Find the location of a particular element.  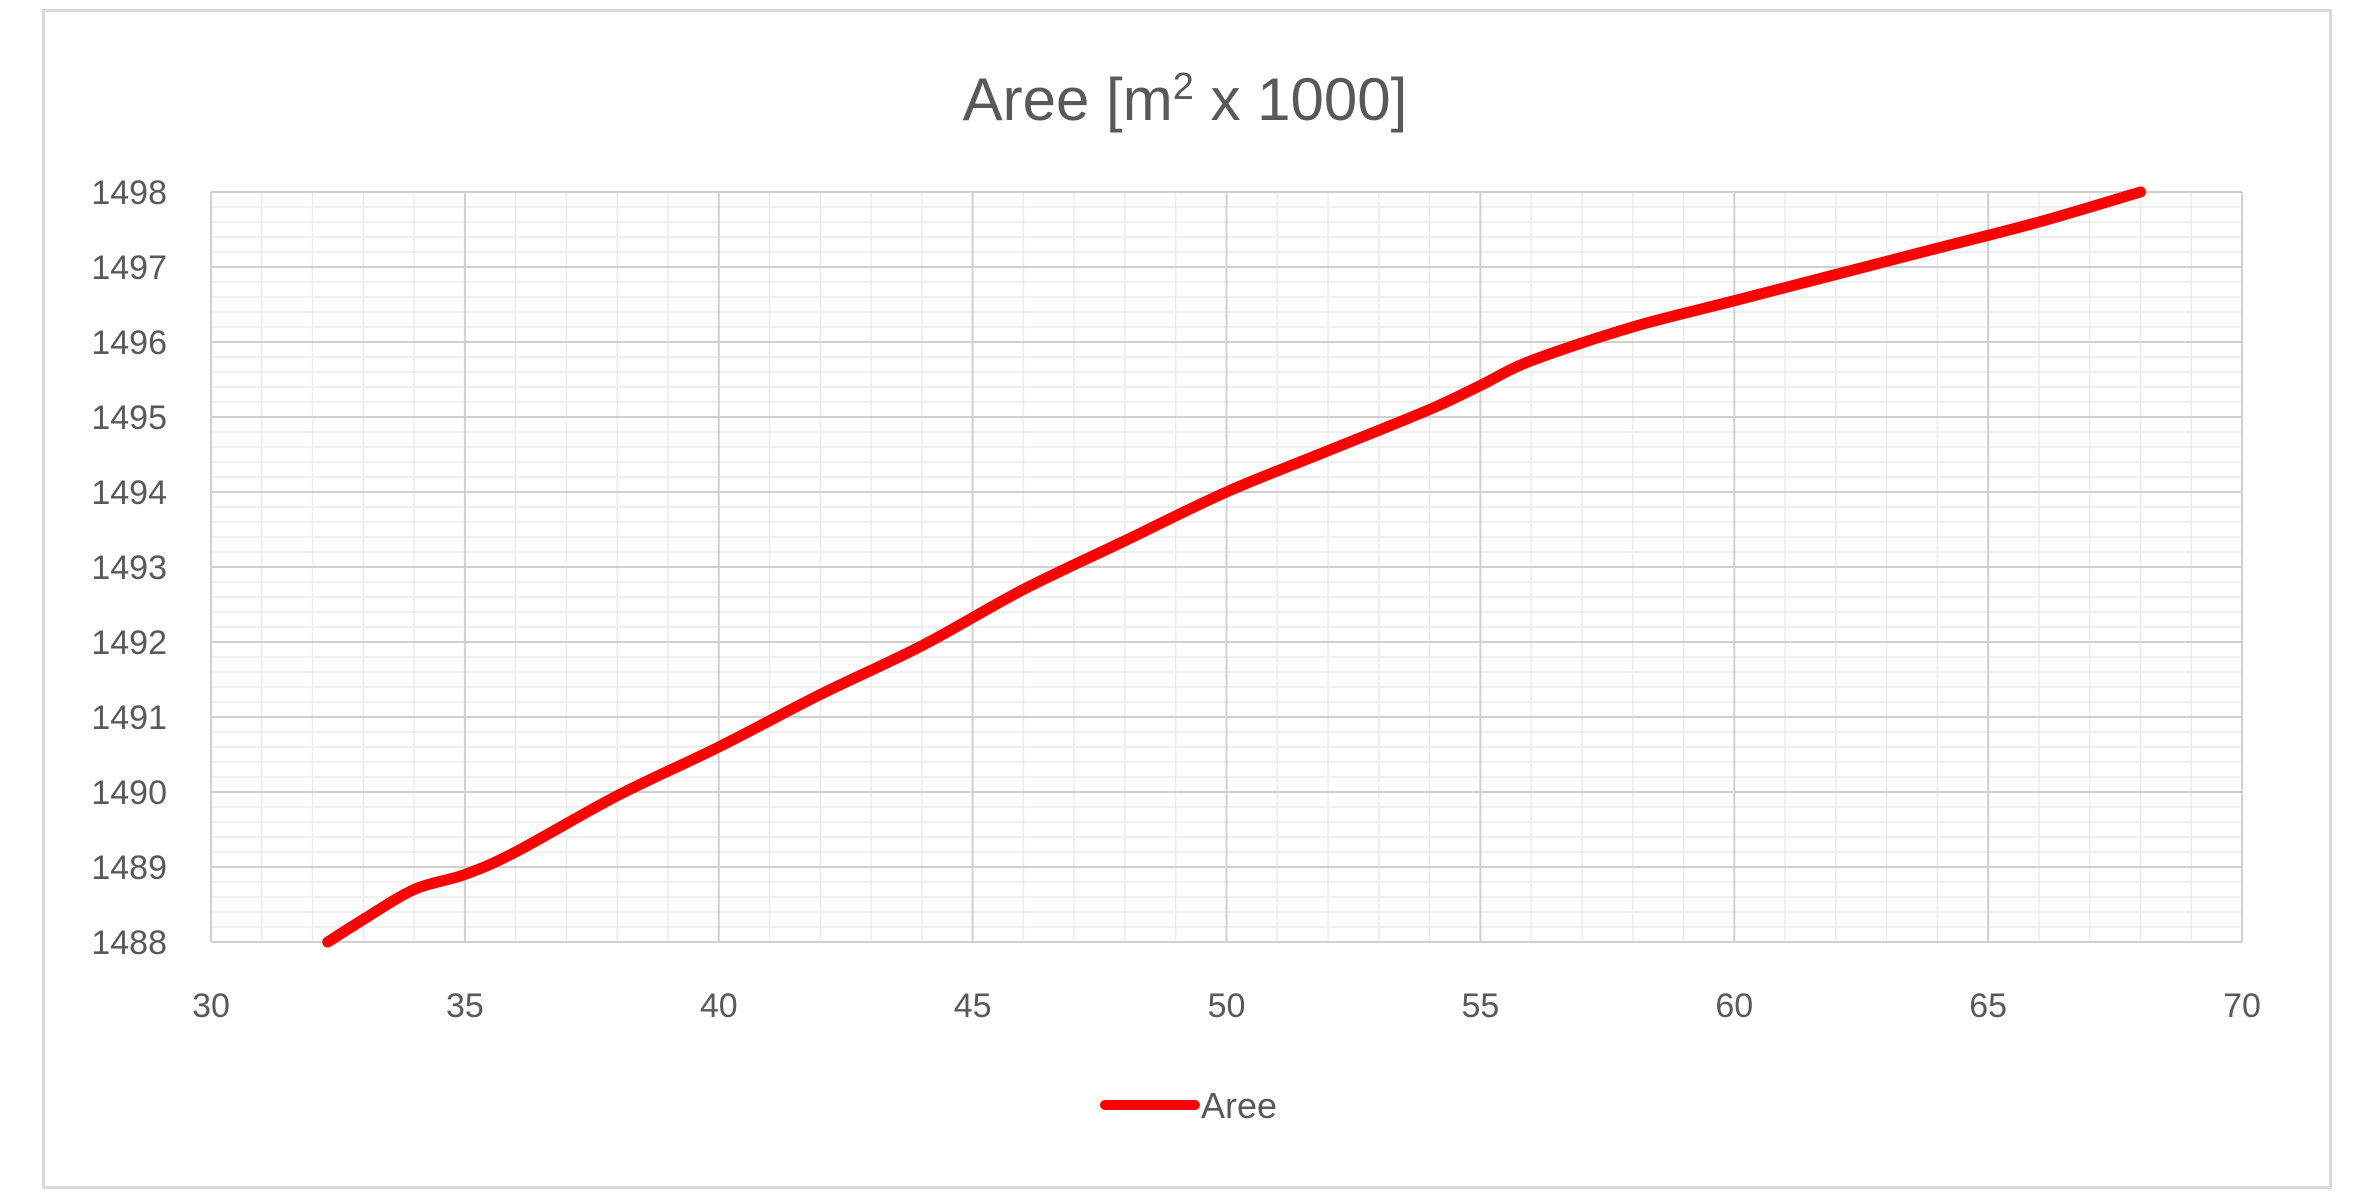

x-tick-label: 60 is located at coordinates (1734, 1006).